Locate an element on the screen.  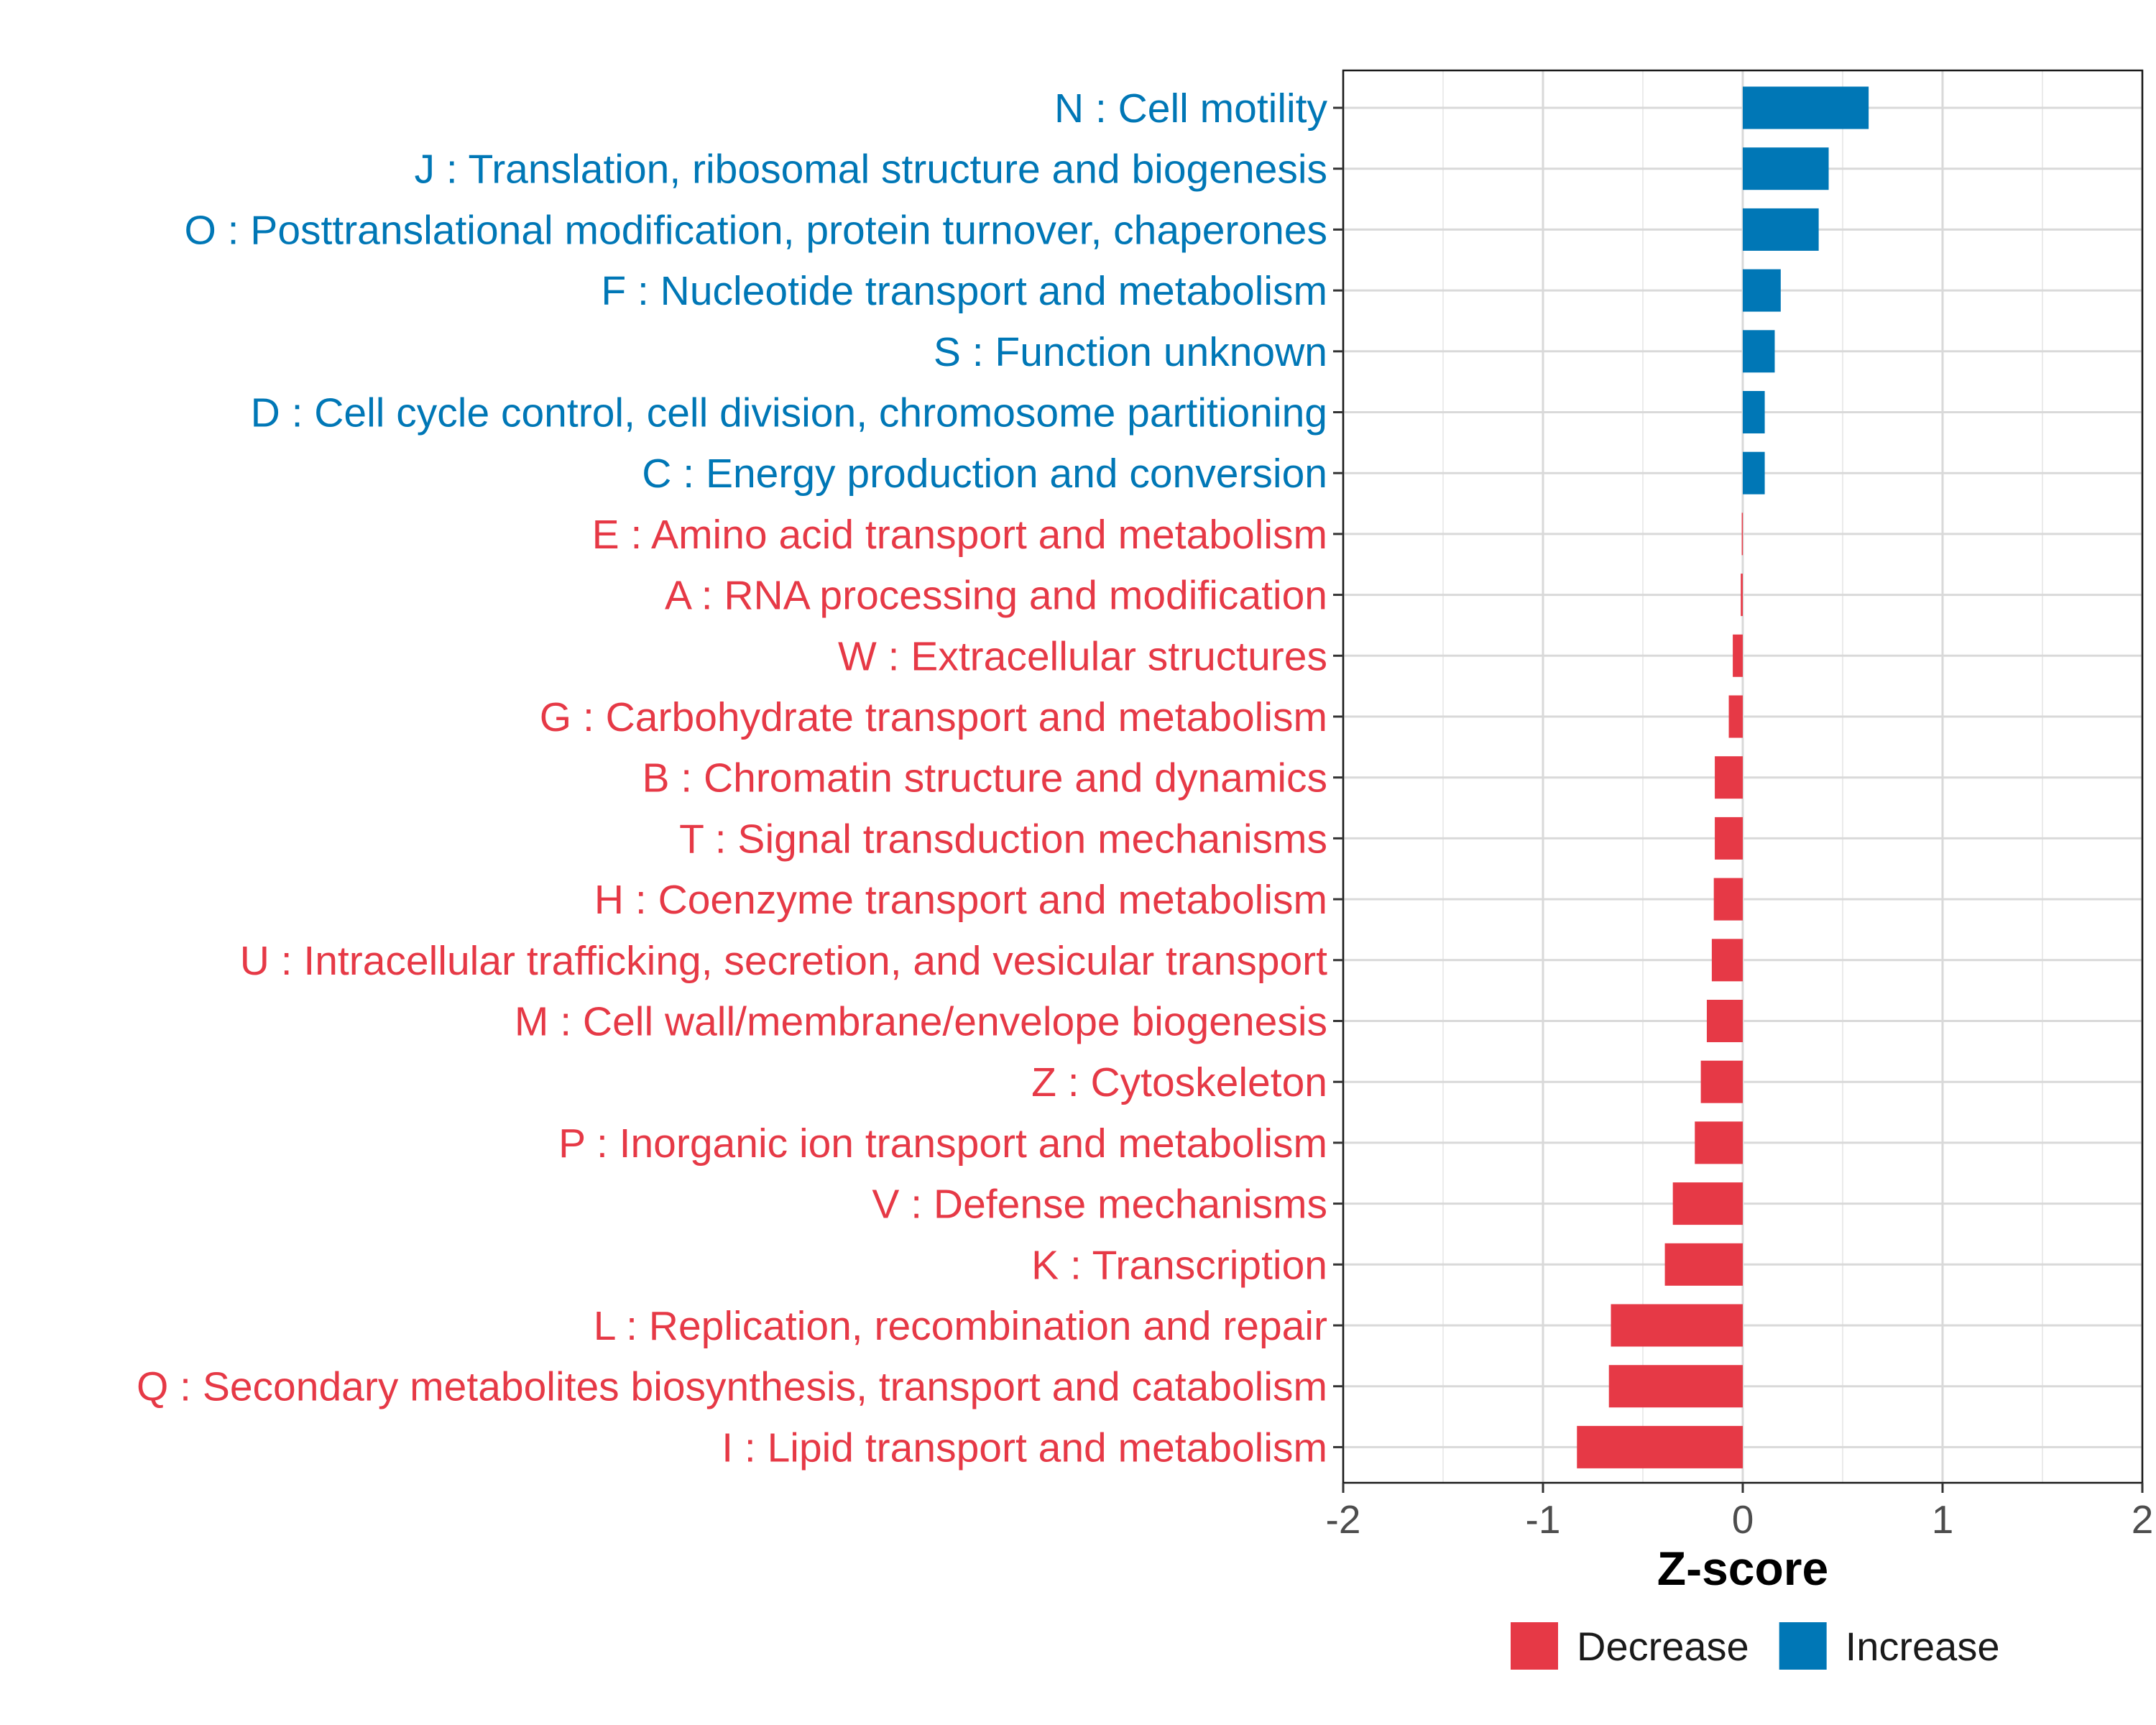
category-label: K : Transcription is located at coordinates (1179, 1265).